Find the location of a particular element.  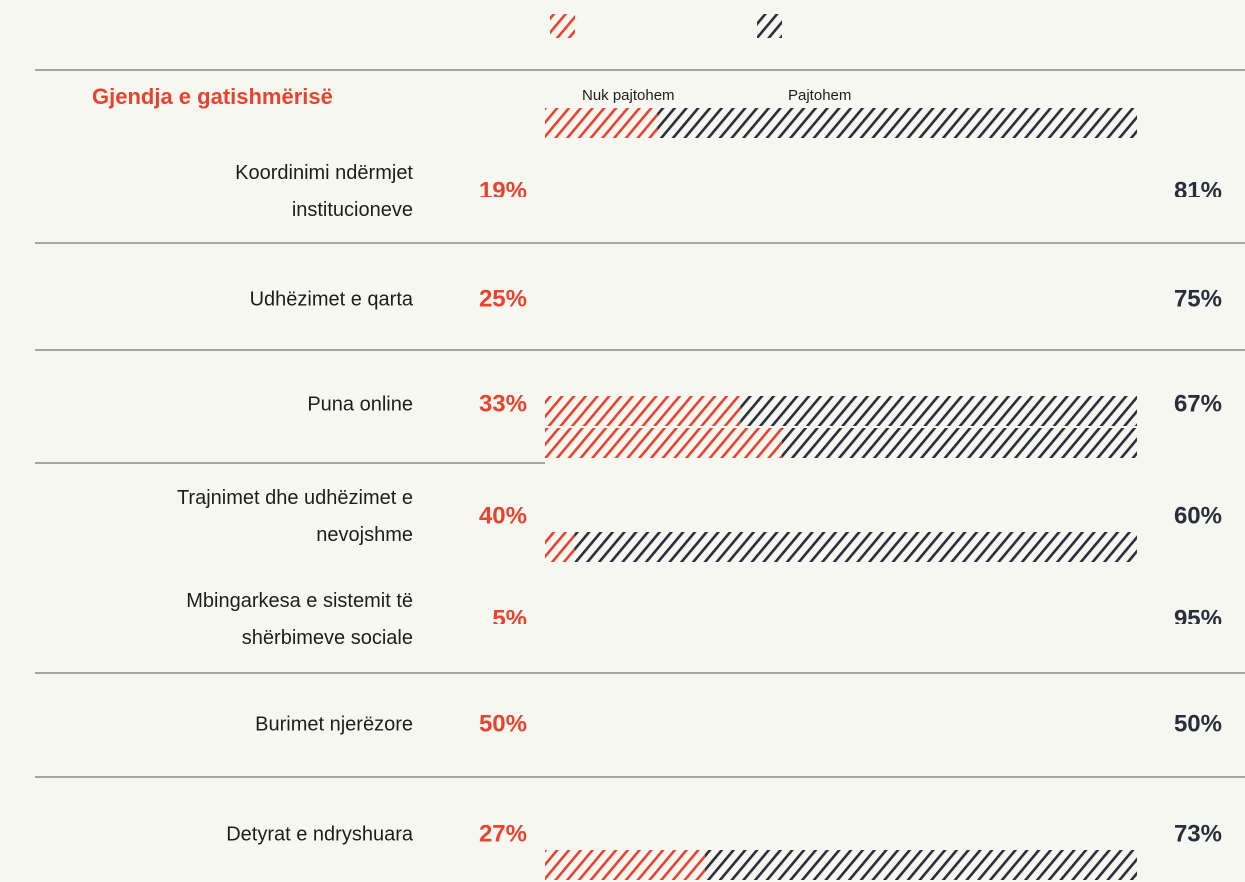

category-label: Burimet njerëzore is located at coordinates (334, 724).